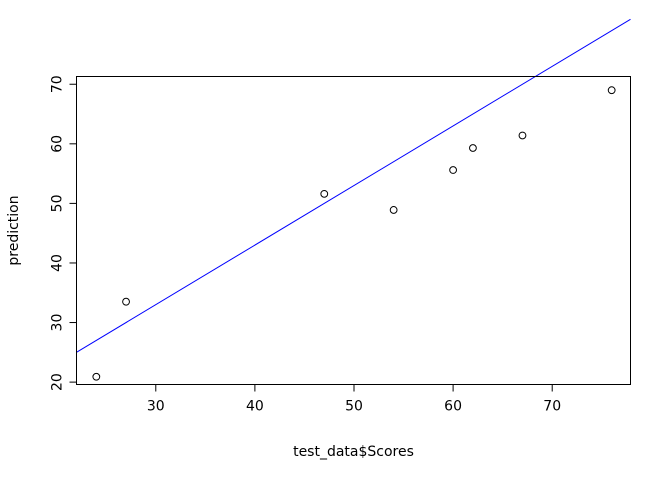  What do you see at coordinates (453, 407) in the screenshot?
I see `x-tick-label: 60` at bounding box center [453, 407].